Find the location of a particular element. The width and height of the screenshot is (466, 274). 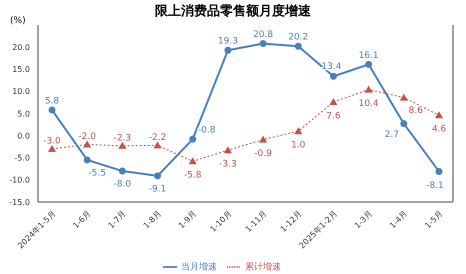

x-tick-label: 1-3月 is located at coordinates (363, 219).